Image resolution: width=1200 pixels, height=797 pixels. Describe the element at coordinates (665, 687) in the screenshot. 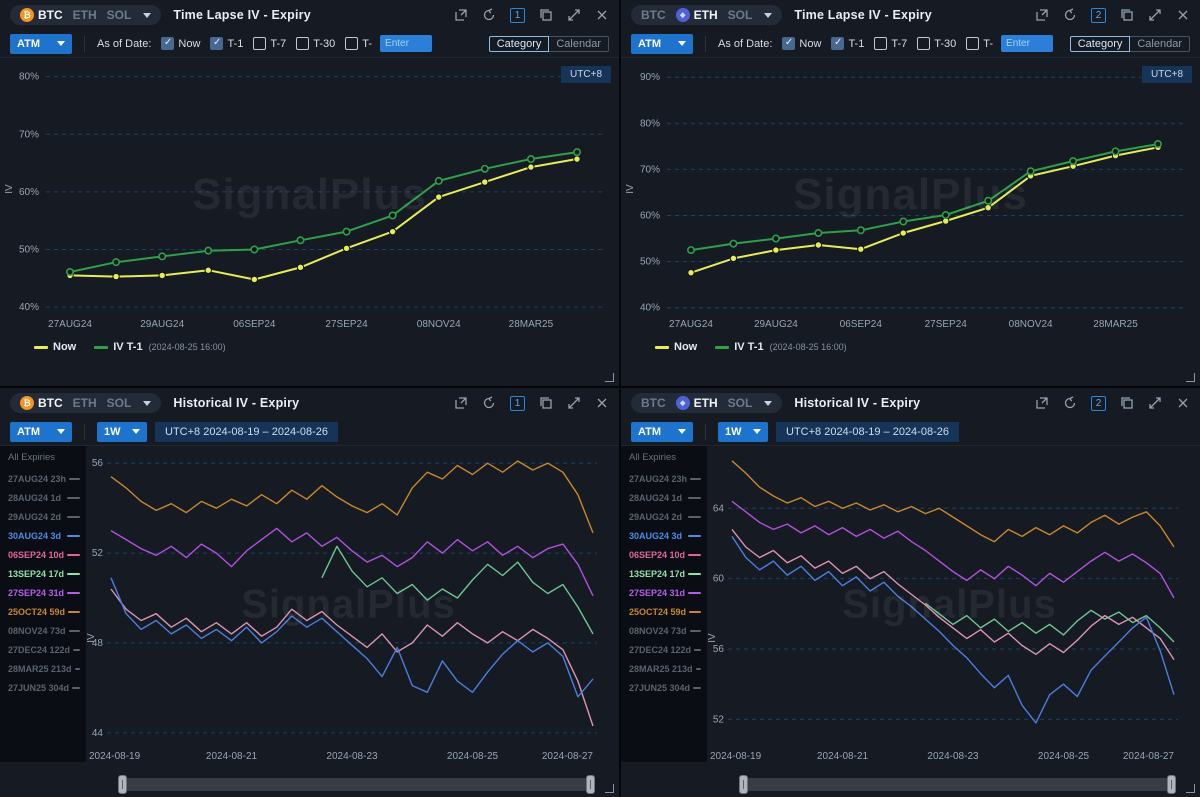

I see `expiry-item: 27JUN25 304d` at that location.